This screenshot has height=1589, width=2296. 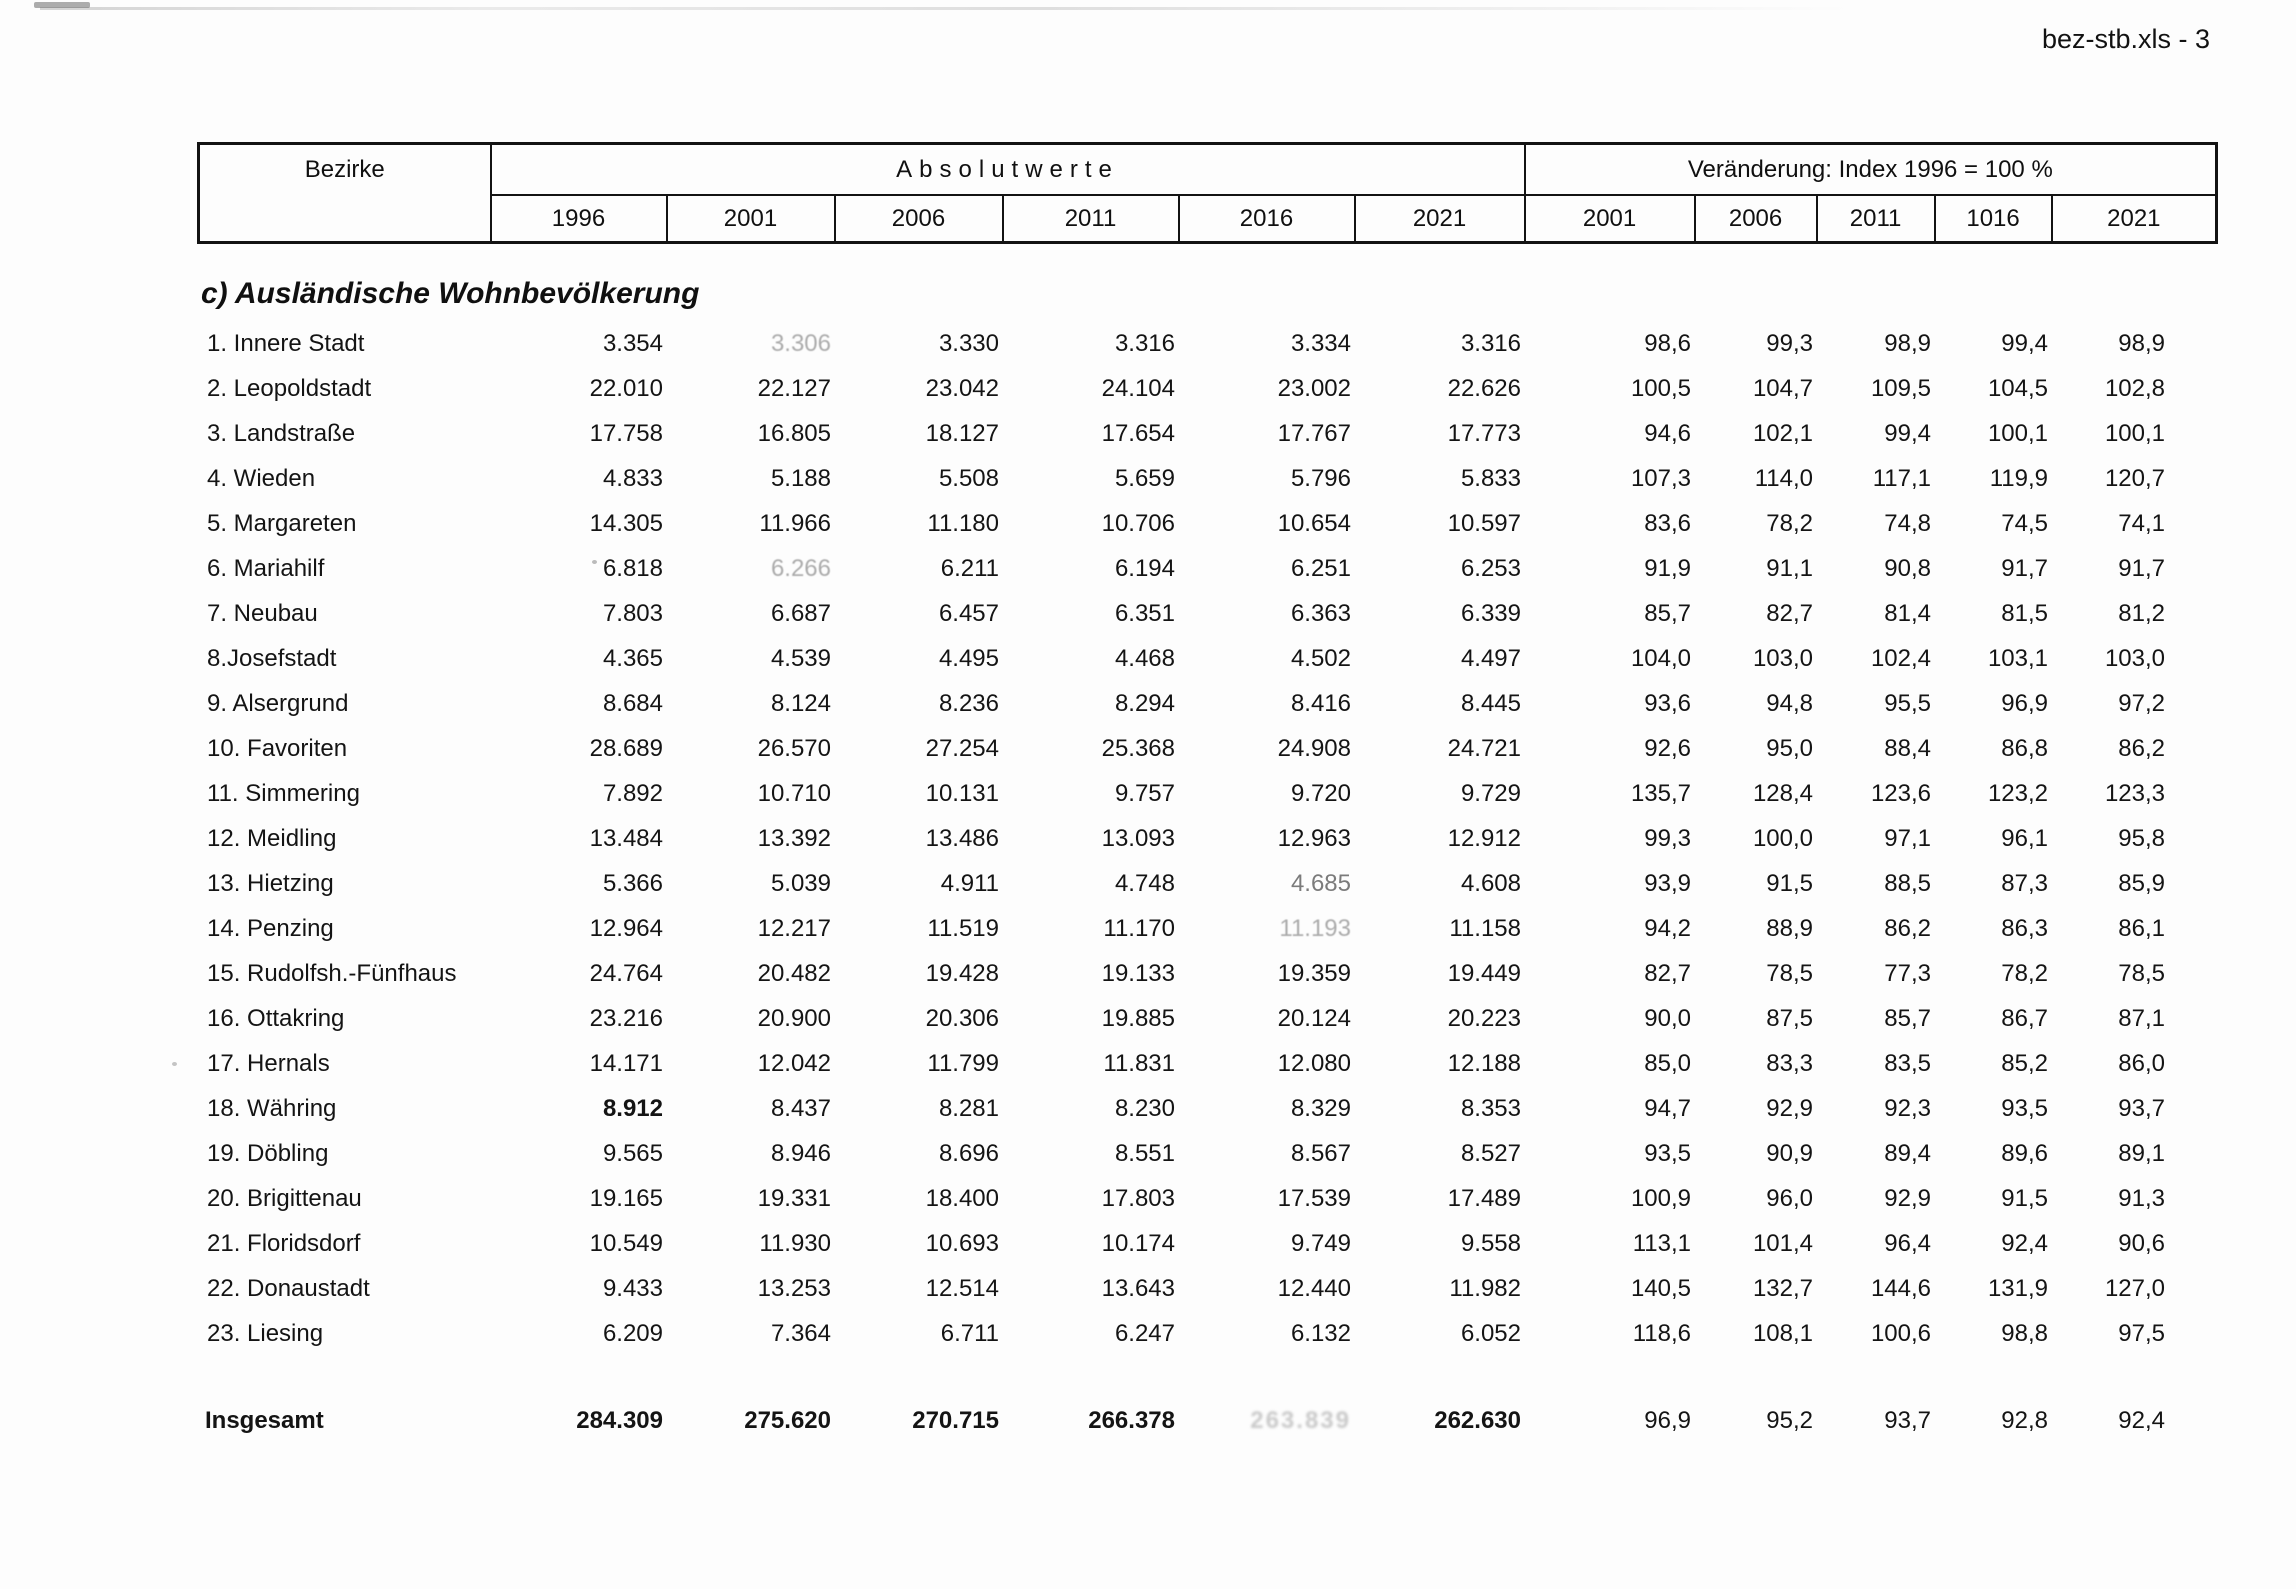 I want to click on abs-value: 8.437, so click(x=800, y=1108).